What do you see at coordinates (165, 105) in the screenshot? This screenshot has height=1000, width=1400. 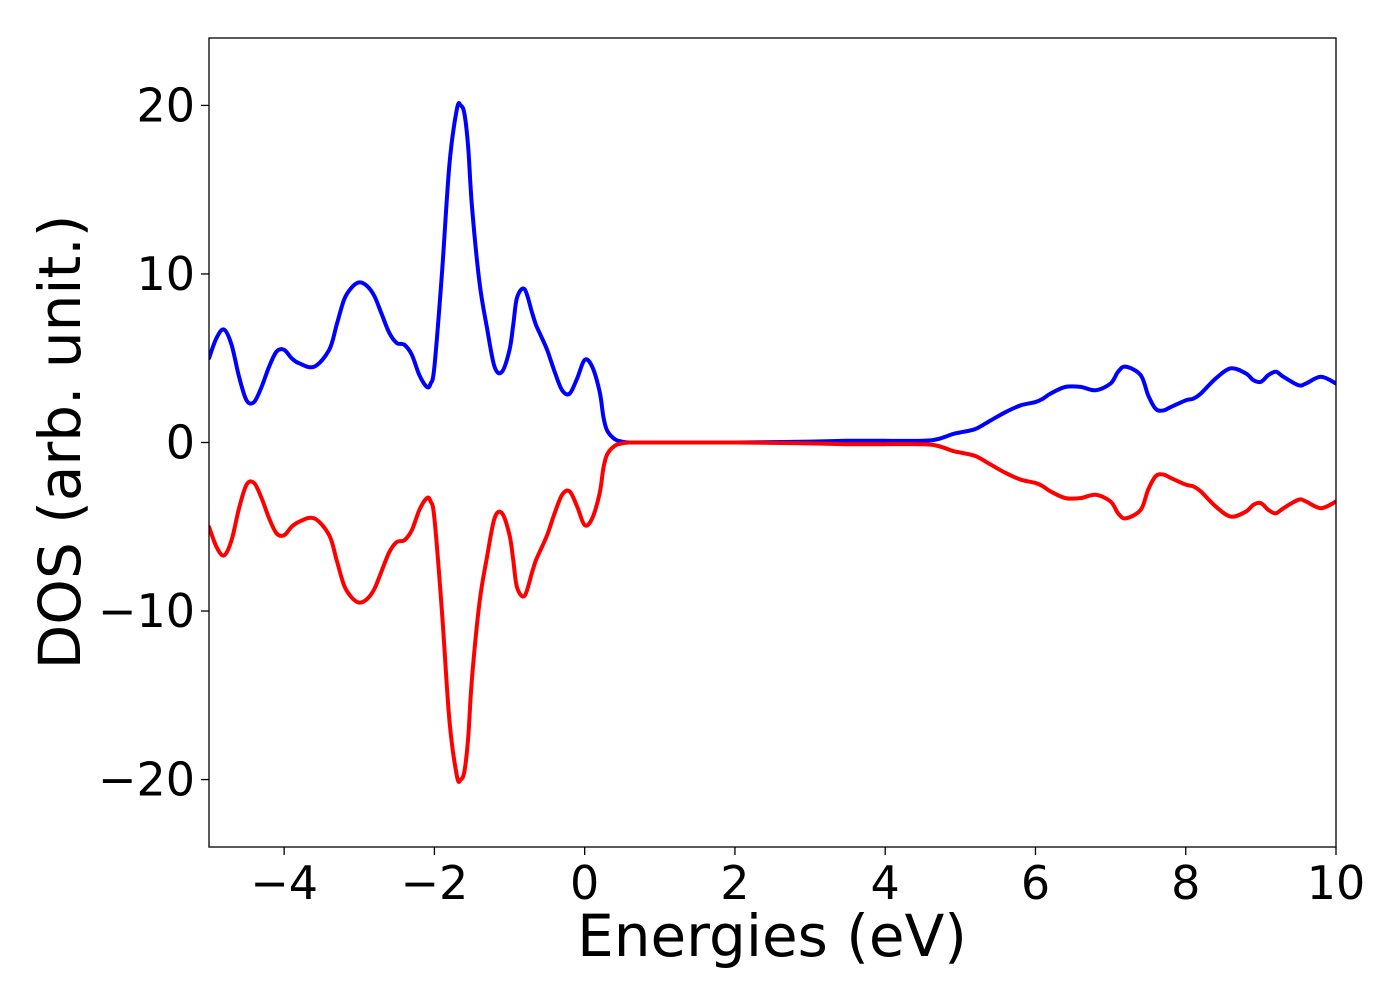 I see `y-tick-label: 20` at bounding box center [165, 105].